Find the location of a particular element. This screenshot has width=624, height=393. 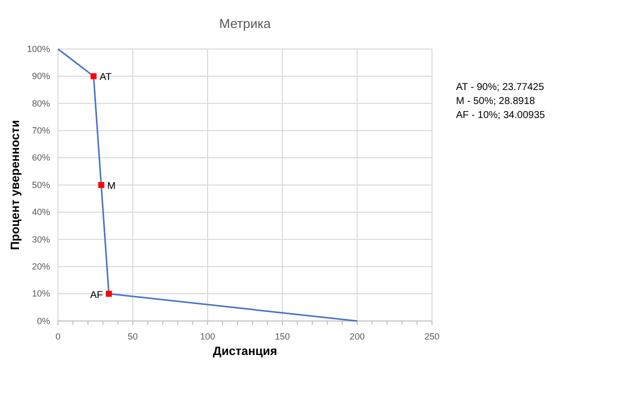

x-tick-label: 100 is located at coordinates (208, 337).